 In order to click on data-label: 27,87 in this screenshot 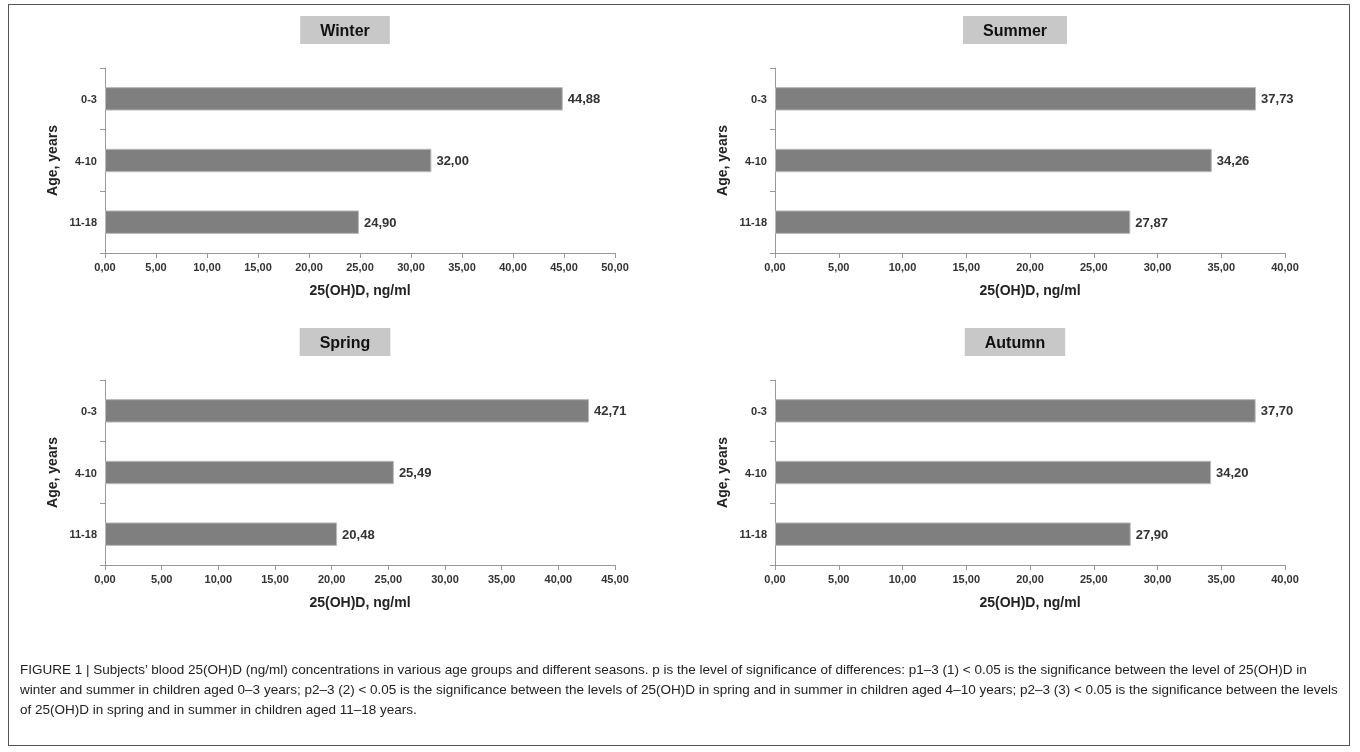, I will do `click(1151, 222)`.